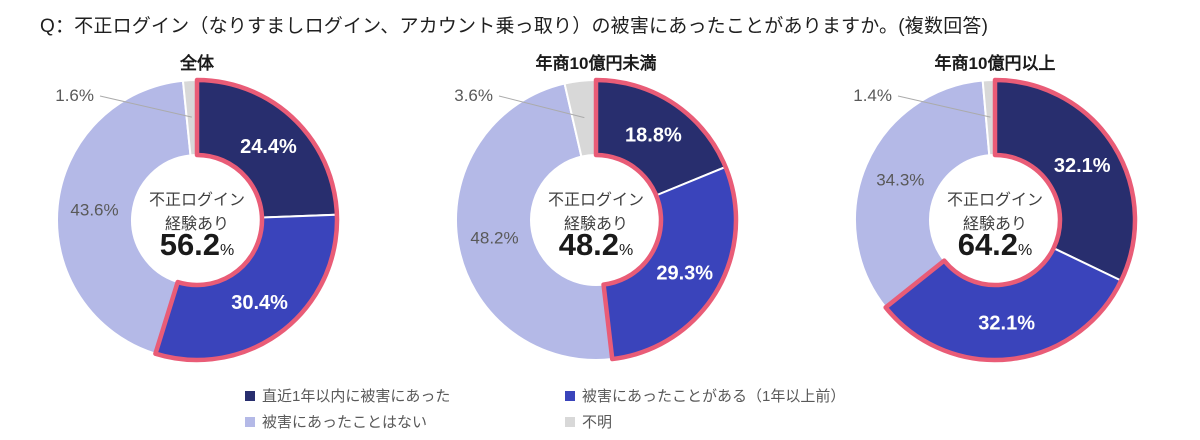  What do you see at coordinates (268, 147) in the screenshot?
I see `segment-label: 24.4%` at bounding box center [268, 147].